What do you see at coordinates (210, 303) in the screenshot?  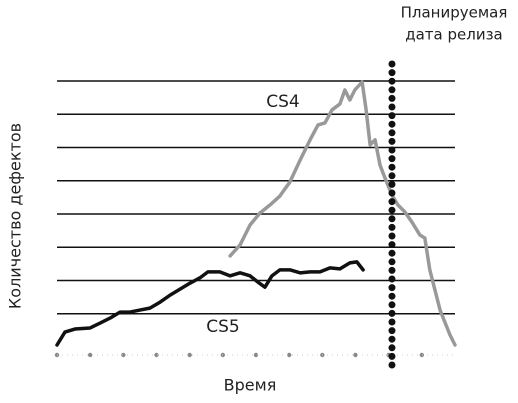 I see `series-line` at bounding box center [210, 303].